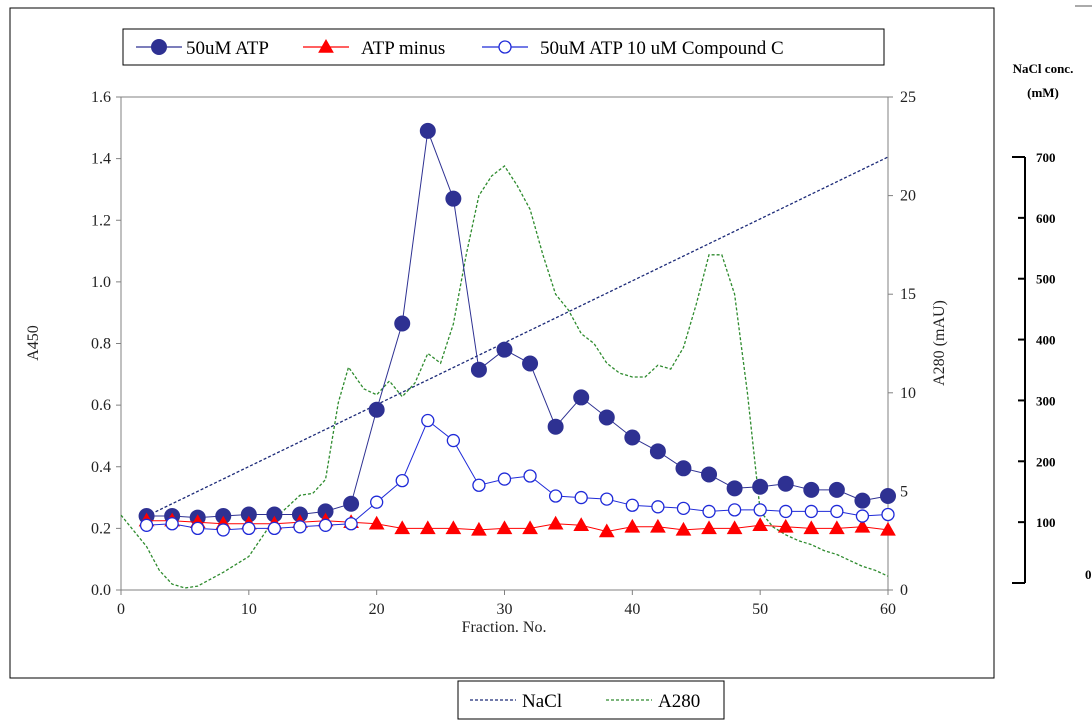 The image size is (1092, 726). I want to click on legend-bottom: NaCl A280, so click(591, 700).